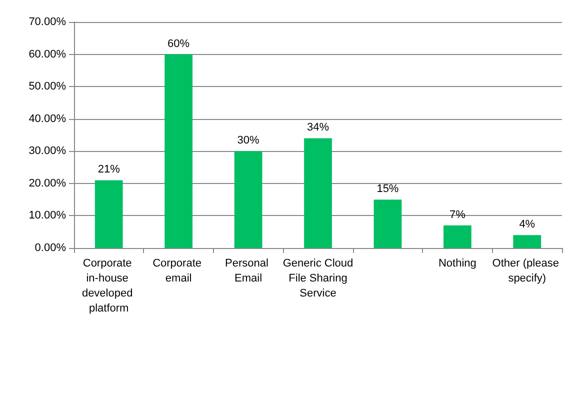 This screenshot has height=406, width=587. I want to click on y-tick-label: 0.00%, so click(50, 248).